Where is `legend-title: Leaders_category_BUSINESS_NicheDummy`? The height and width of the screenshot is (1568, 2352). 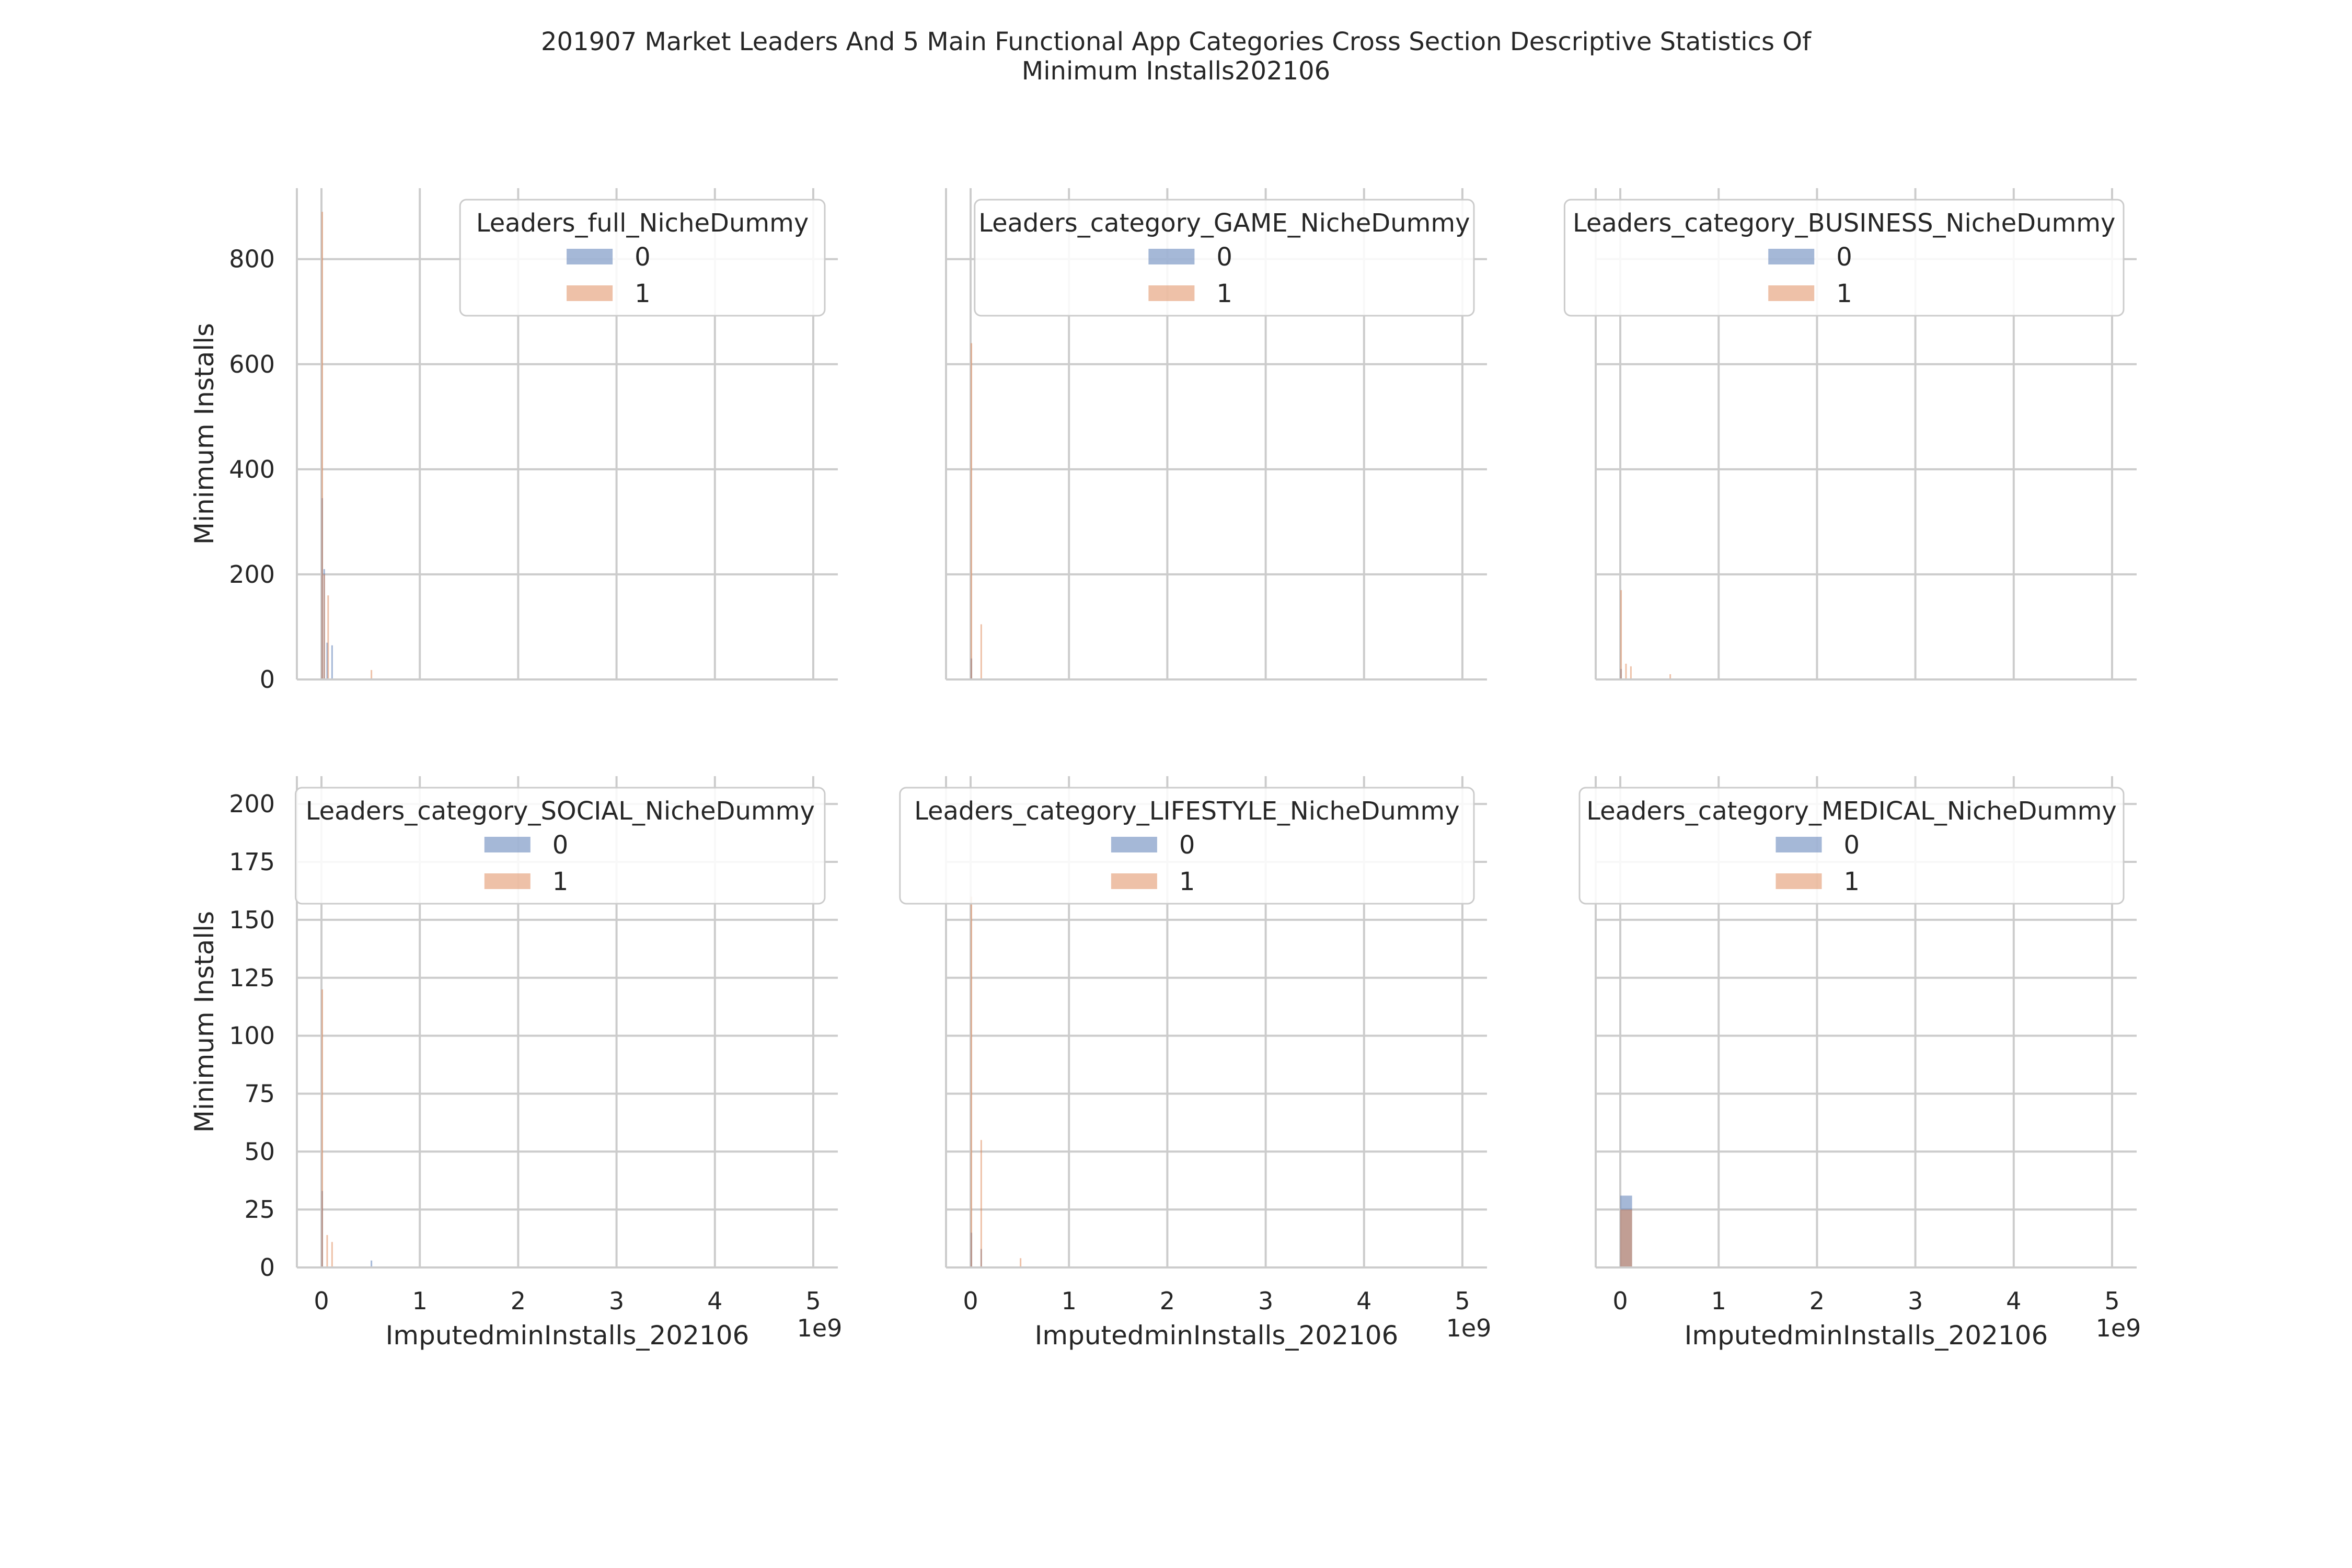 legend-title: Leaders_category_BUSINESS_NicheDummy is located at coordinates (1844, 223).